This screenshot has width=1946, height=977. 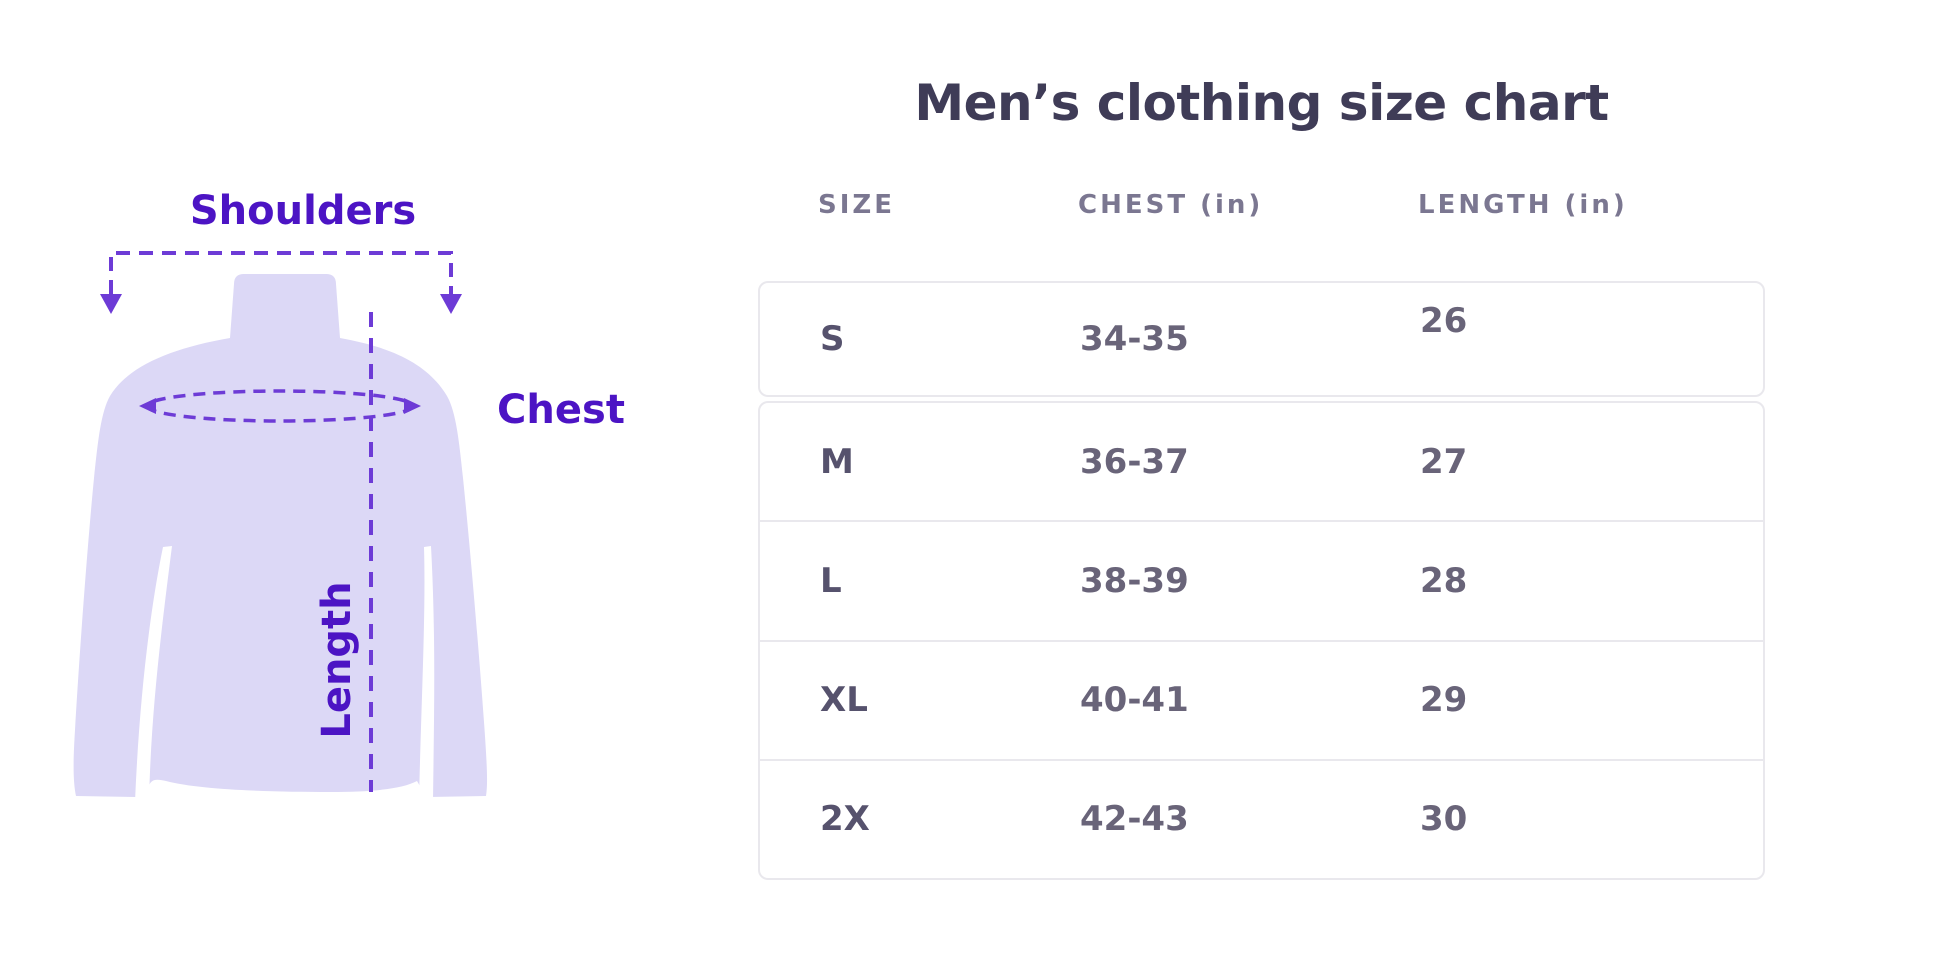 What do you see at coordinates (831, 580) in the screenshot?
I see `size-cell: L` at bounding box center [831, 580].